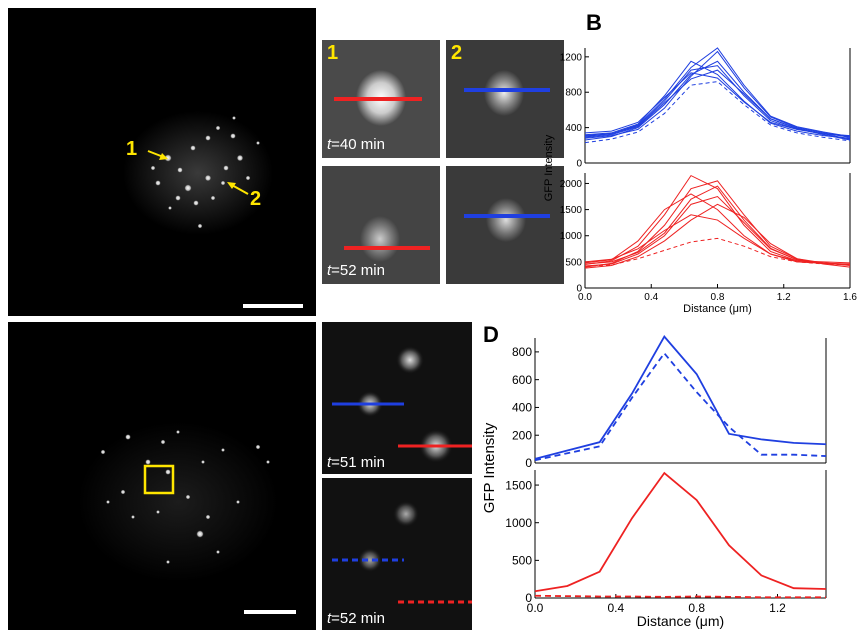  What do you see at coordinates (397, 554) in the screenshot?
I see `tile-c-bottom: t=52 min` at bounding box center [397, 554].